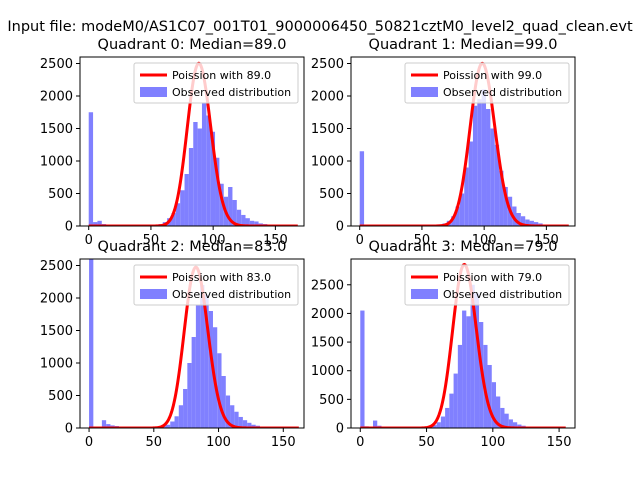 This screenshot has width=640, height=485. Describe the element at coordinates (216, 83) in the screenshot. I see `legend: Poission with 89.0 Observed distribution` at that location.